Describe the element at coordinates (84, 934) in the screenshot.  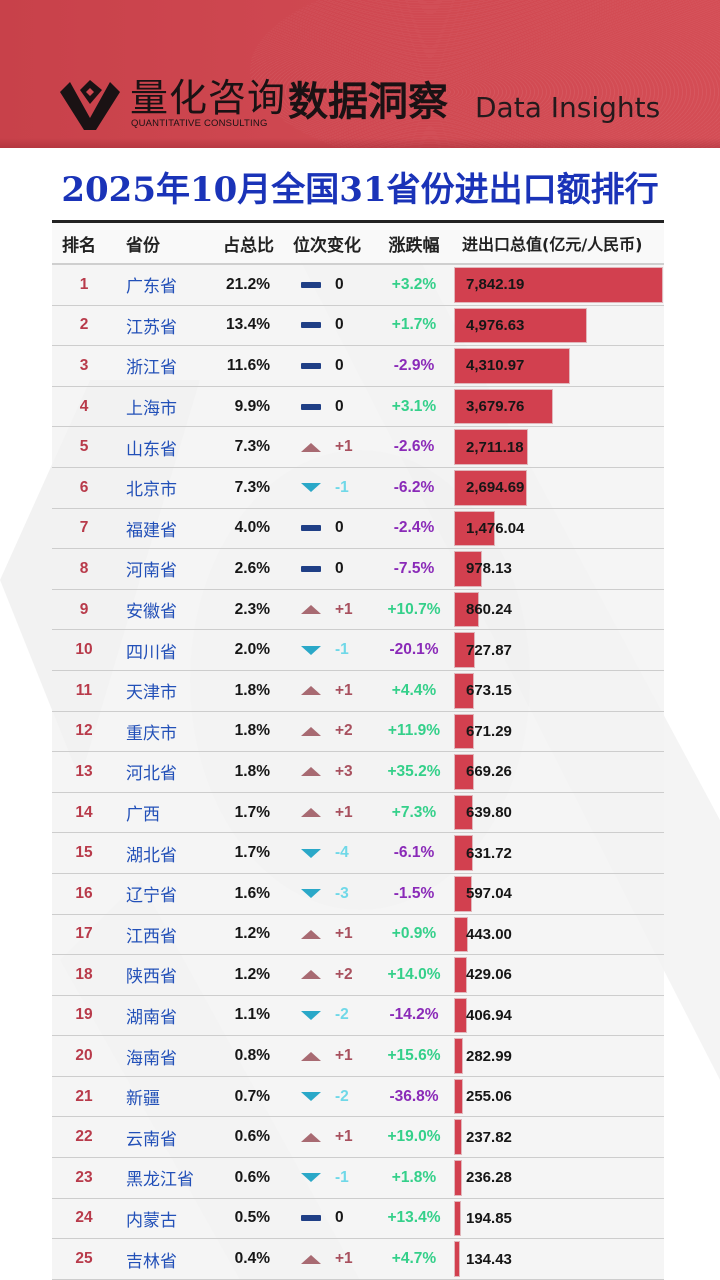
I see `rank-cell: 17` at that location.